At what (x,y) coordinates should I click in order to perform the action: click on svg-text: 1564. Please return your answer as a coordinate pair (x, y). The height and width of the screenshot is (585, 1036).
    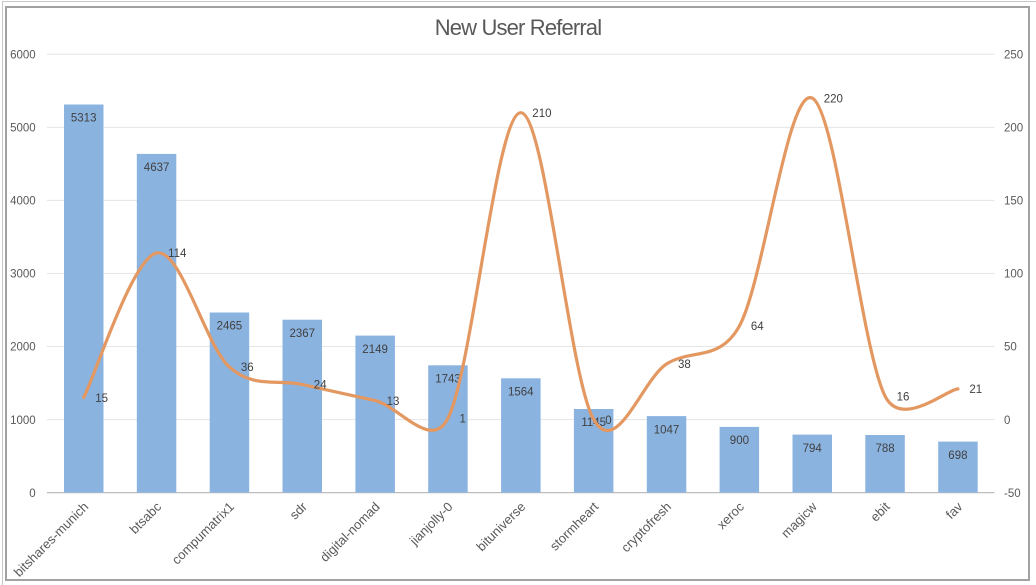
    Looking at the image, I should click on (521, 393).